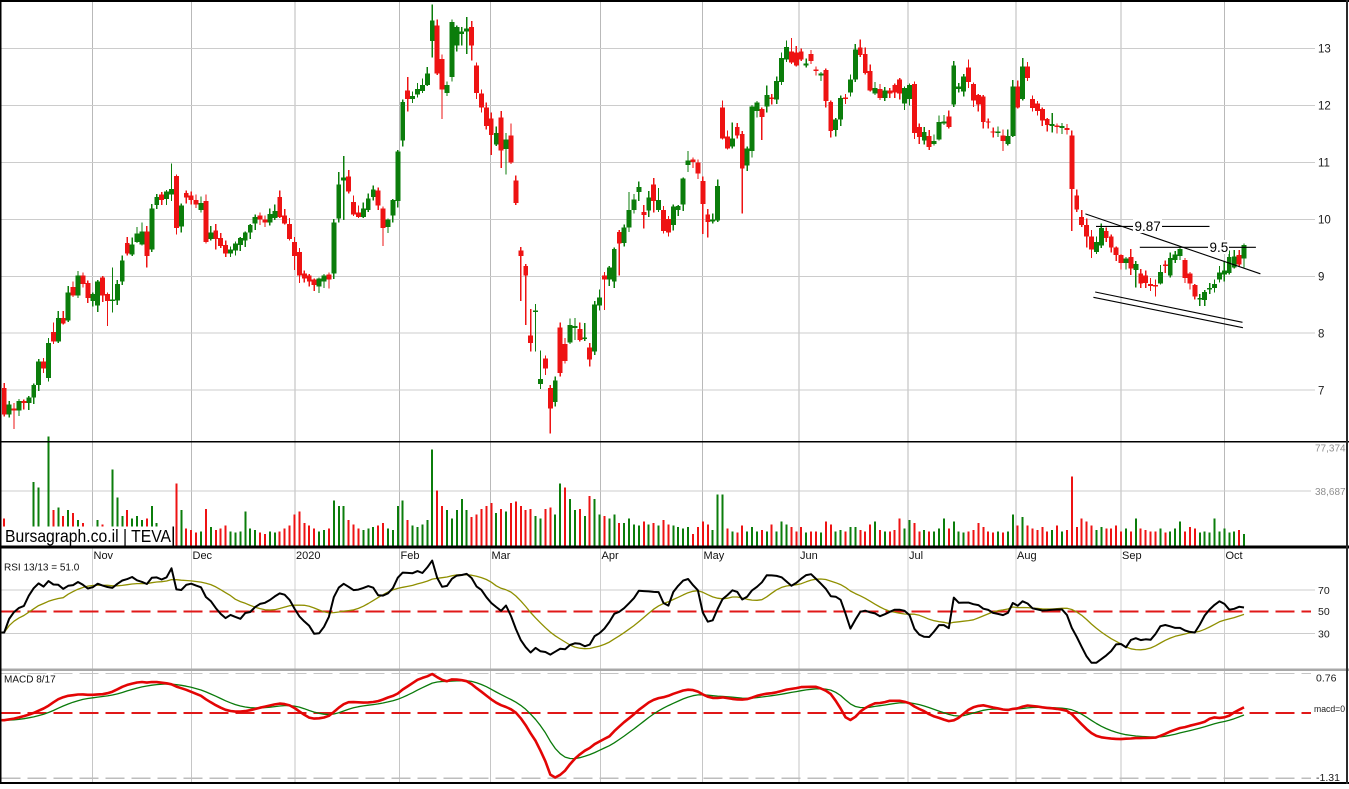  I want to click on svg-text: Mar, so click(501, 556).